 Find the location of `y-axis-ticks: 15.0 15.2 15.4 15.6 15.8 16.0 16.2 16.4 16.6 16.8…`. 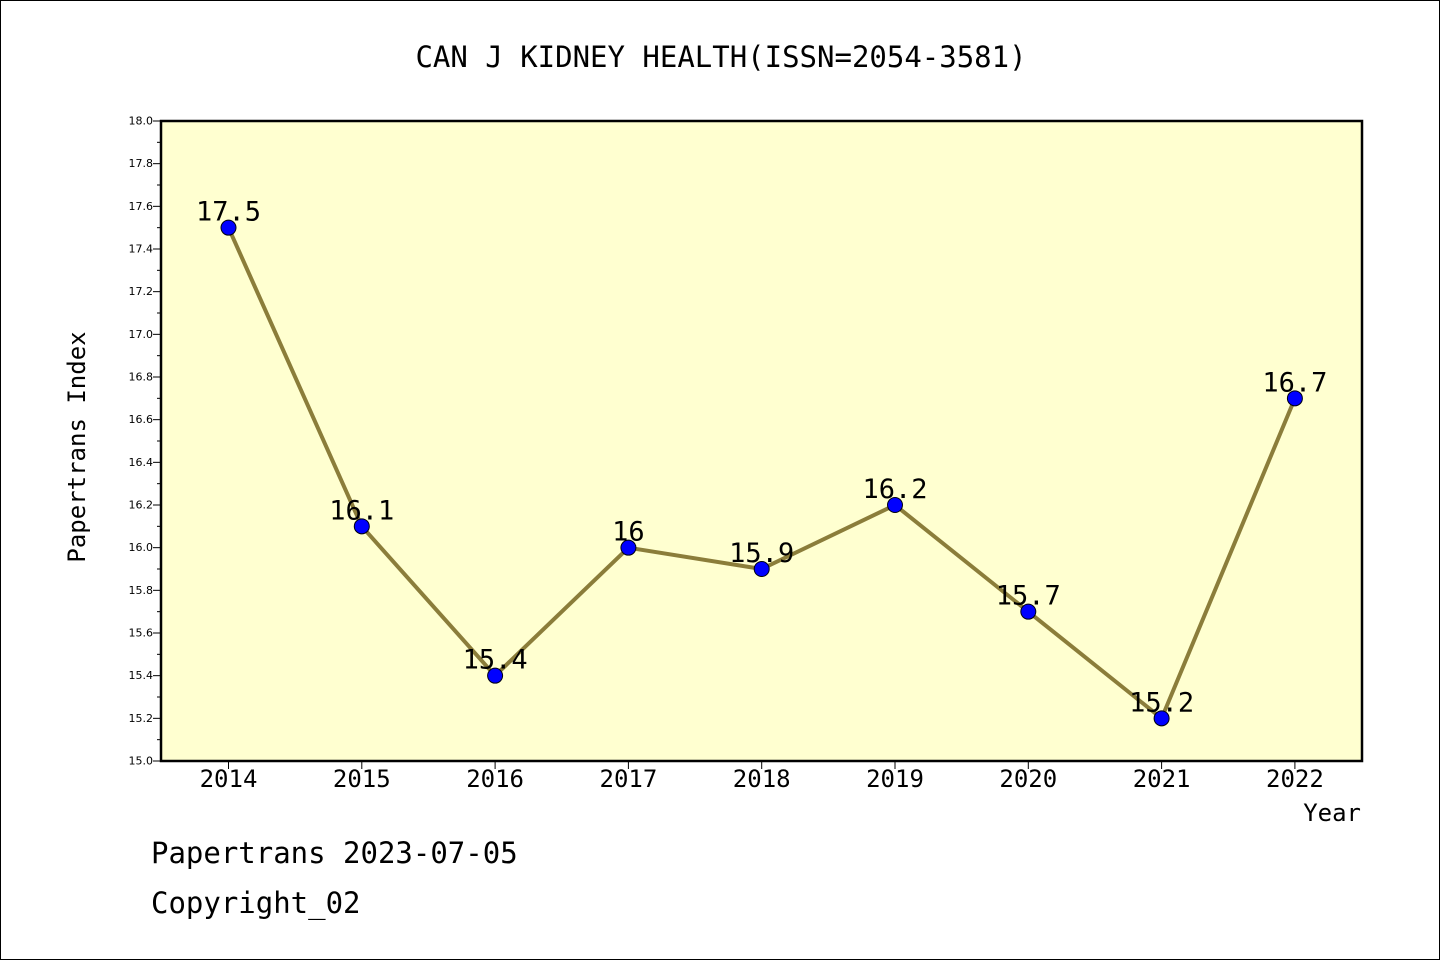

y-axis-ticks: 15.0 15.2 15.4 15.6 15.8 16.0 16.2 16.4 16.6 16.8… is located at coordinates (145, 441).